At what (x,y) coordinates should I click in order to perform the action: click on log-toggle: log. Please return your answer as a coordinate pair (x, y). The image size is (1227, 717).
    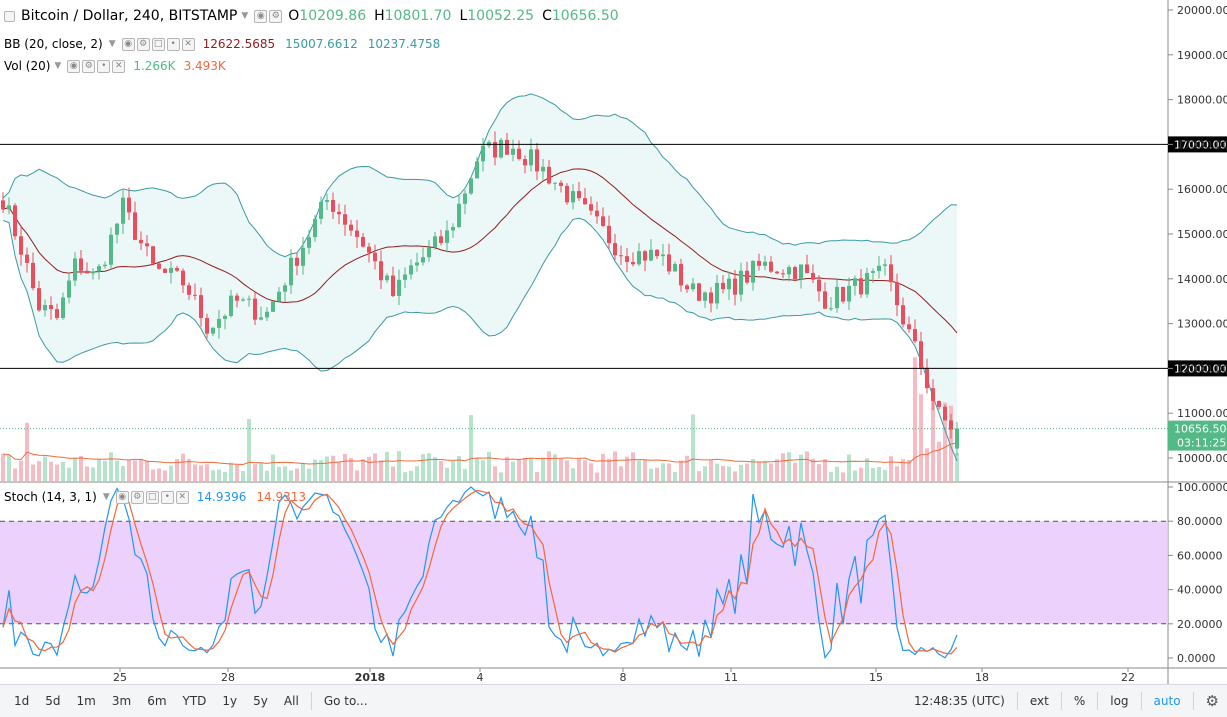
    Looking at the image, I should click on (1119, 701).